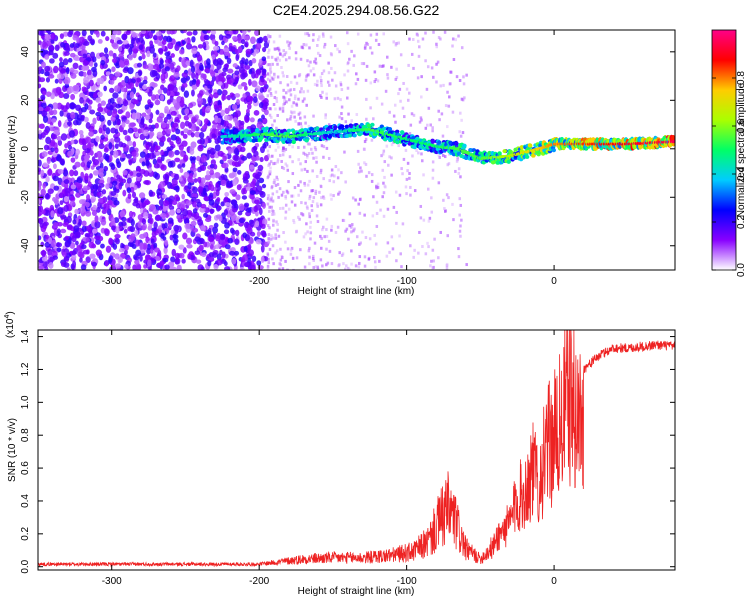 This screenshot has height=600, width=750. I want to click on ridge-cell, so click(450, 142).